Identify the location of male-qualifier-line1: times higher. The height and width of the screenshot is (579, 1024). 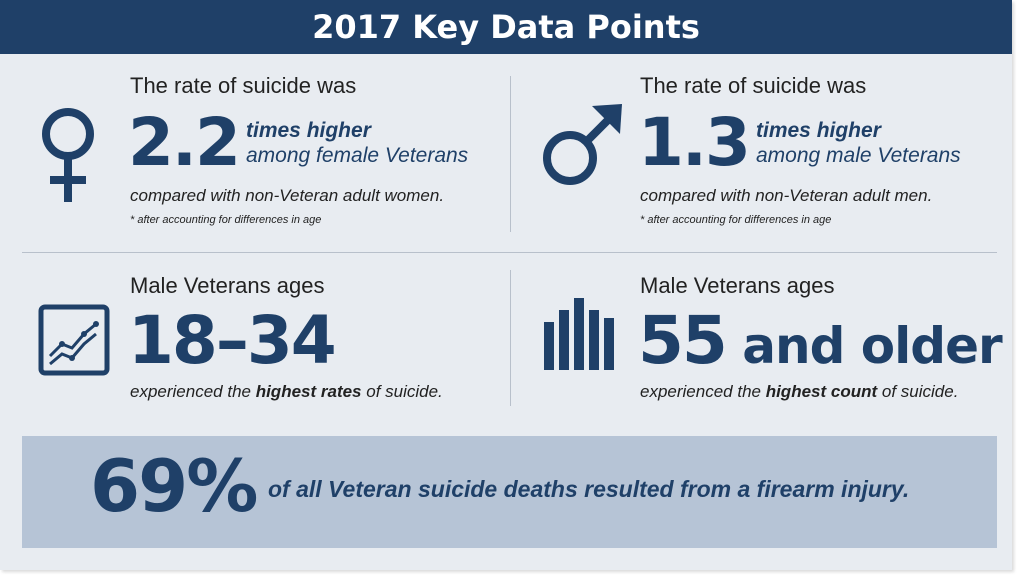
(818, 130).